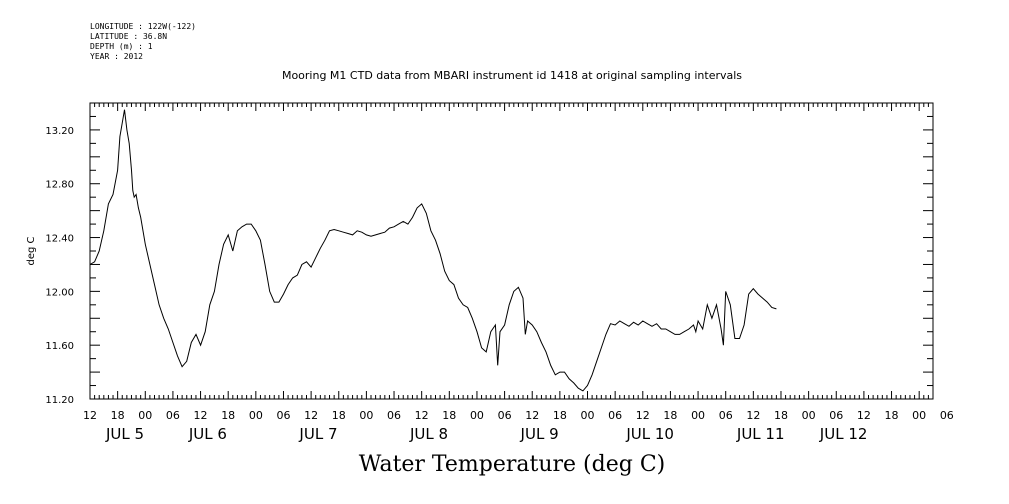  I want to click on y-axis-label: deg C, so click(31, 250).